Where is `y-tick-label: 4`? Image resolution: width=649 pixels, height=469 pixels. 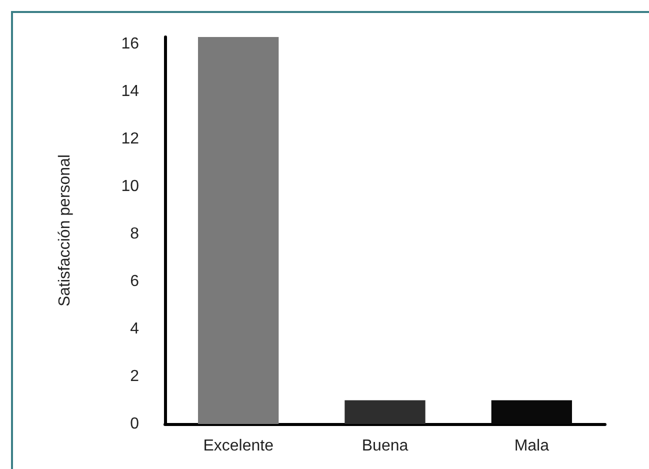
y-tick-label: 4 is located at coordinates (135, 329).